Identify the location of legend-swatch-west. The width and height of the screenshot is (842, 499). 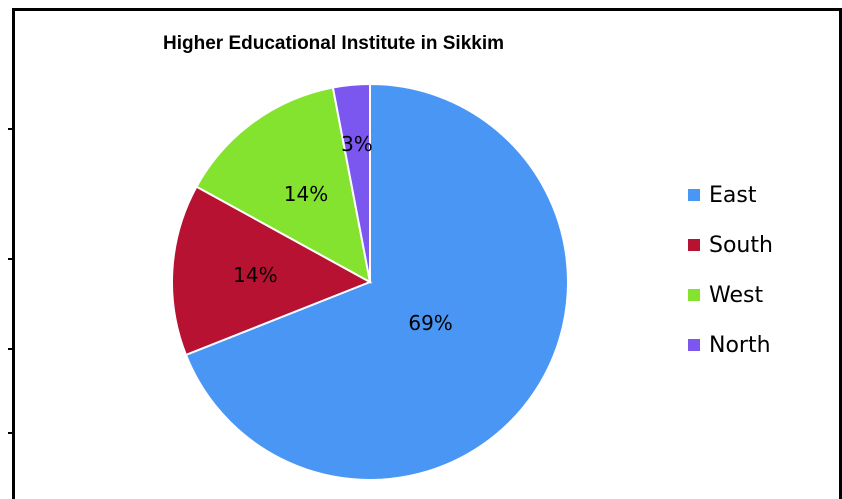
(694, 295).